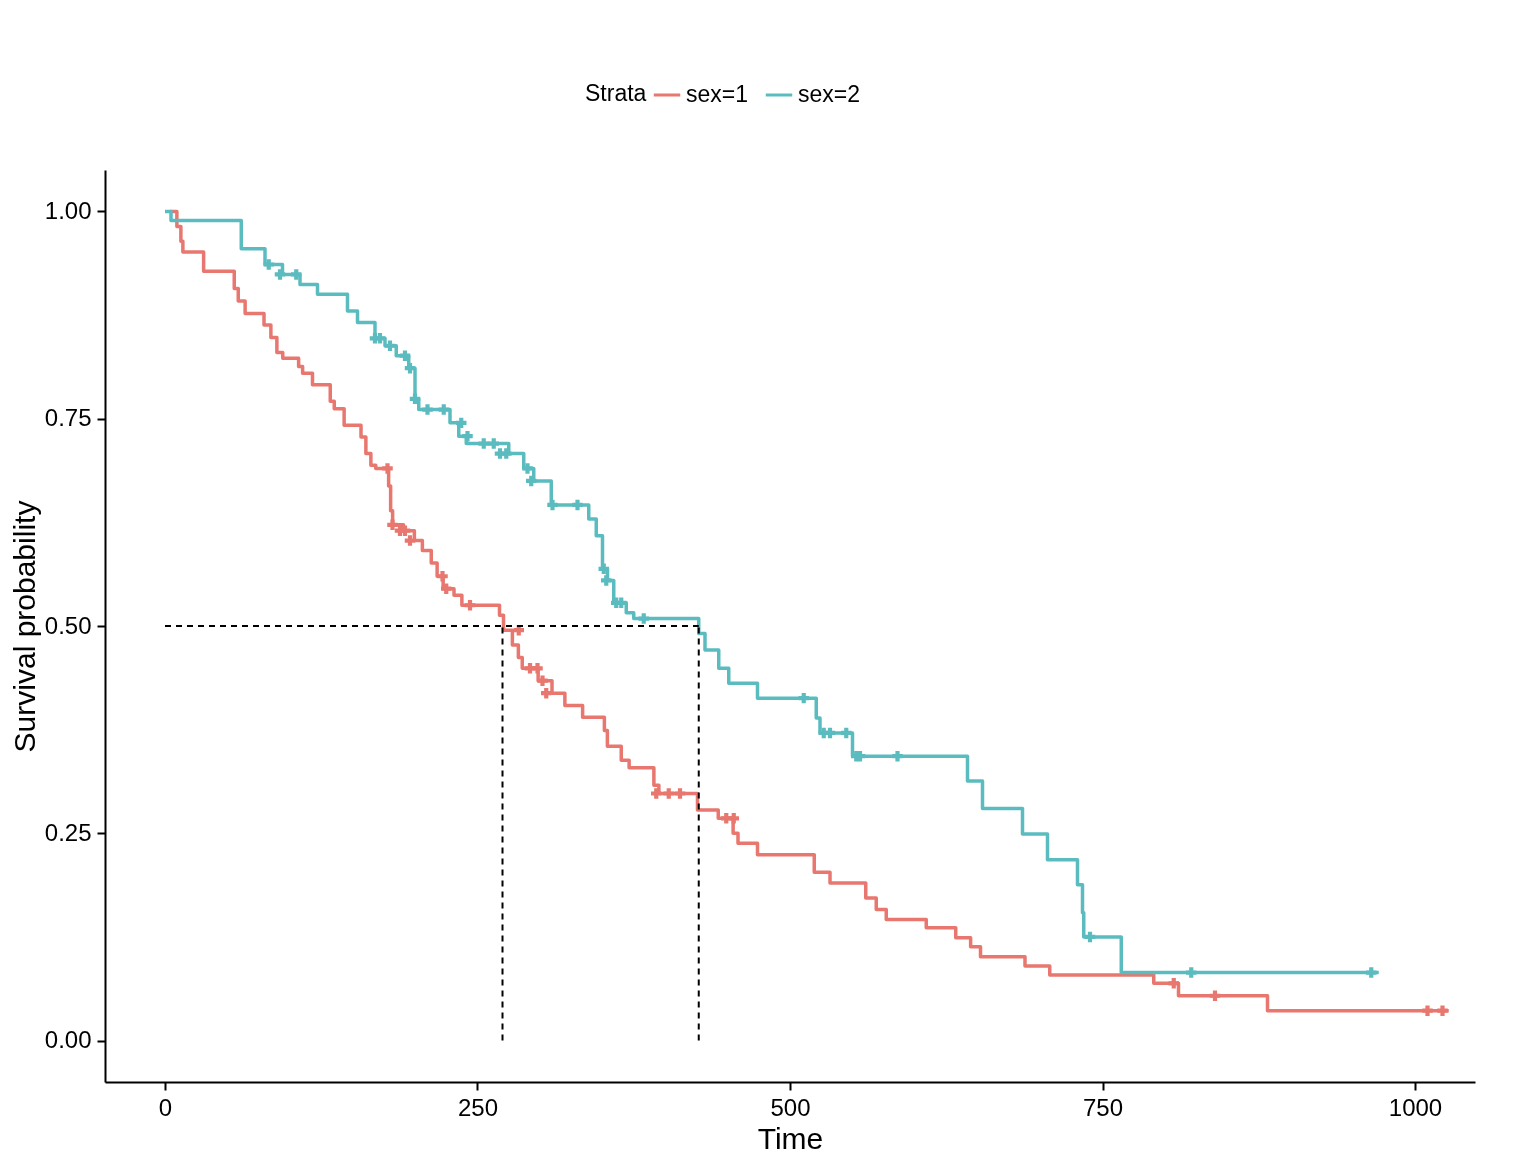 This screenshot has width=1532, height=1150. I want to click on legend-label: sex=2, so click(829, 94).